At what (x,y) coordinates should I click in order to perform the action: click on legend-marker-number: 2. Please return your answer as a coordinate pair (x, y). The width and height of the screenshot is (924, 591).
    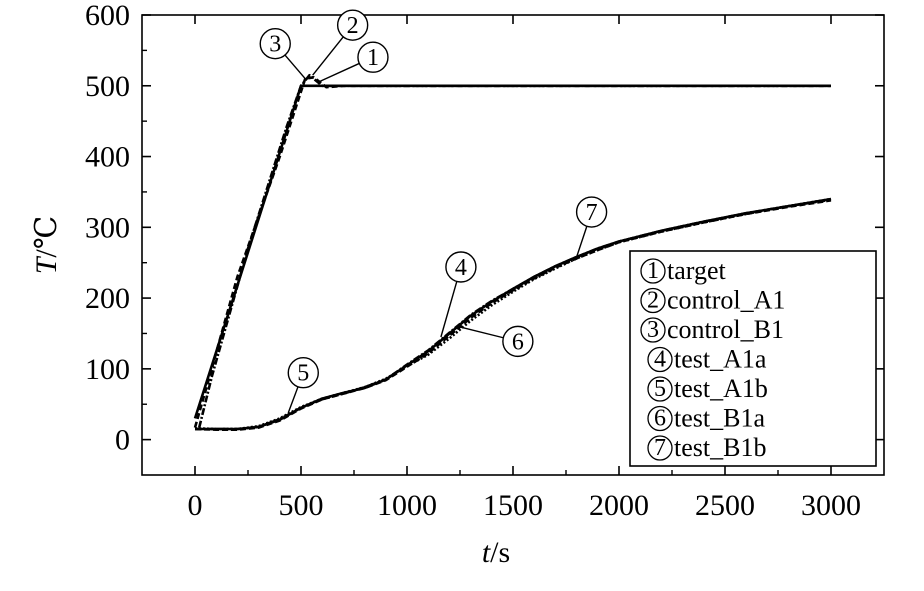
    Looking at the image, I should click on (653, 301).